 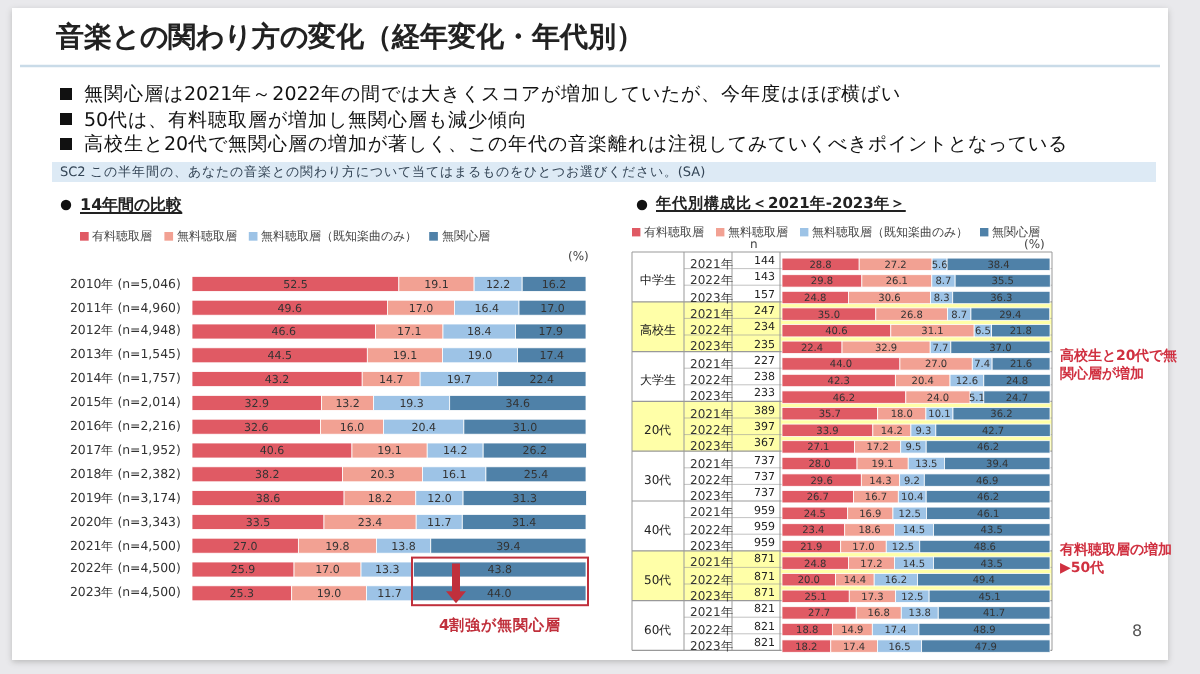 What do you see at coordinates (492, 95) in the screenshot?
I see `text: 無関心層は2021年～2022年の間では大きくスコアが増加していたが、今年度はほぼ横ばい` at bounding box center [492, 95].